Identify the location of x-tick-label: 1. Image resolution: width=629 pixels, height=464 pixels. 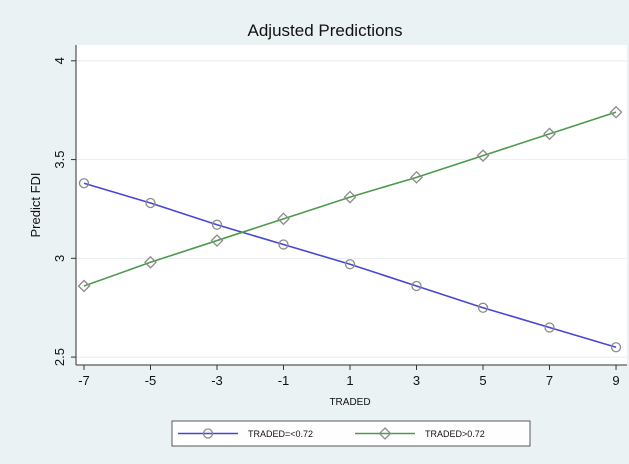
(349, 380).